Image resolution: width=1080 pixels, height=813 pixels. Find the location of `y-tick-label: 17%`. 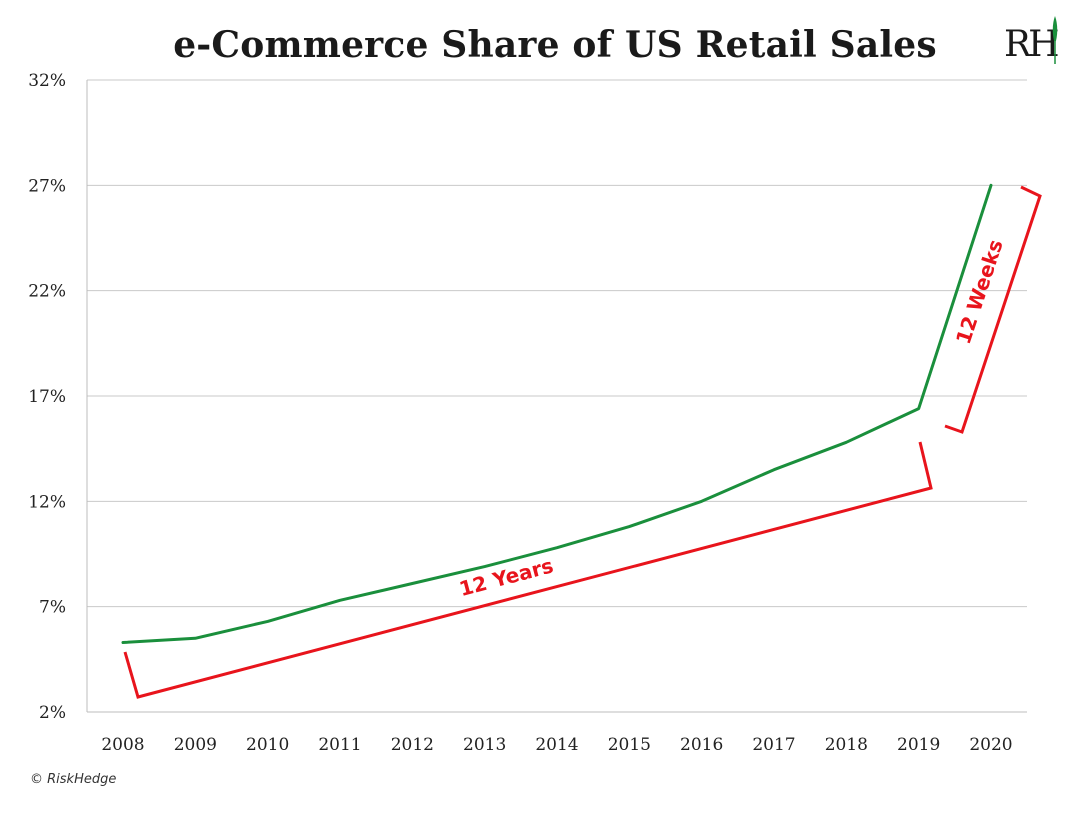

y-tick-label: 17% is located at coordinates (47, 397).